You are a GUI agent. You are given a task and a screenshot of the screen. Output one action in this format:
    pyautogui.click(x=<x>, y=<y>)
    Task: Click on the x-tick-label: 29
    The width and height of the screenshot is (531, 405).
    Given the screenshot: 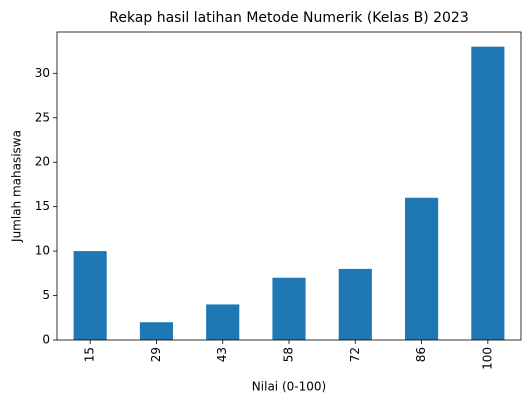 What is the action you would take?
    pyautogui.click(x=156, y=354)
    